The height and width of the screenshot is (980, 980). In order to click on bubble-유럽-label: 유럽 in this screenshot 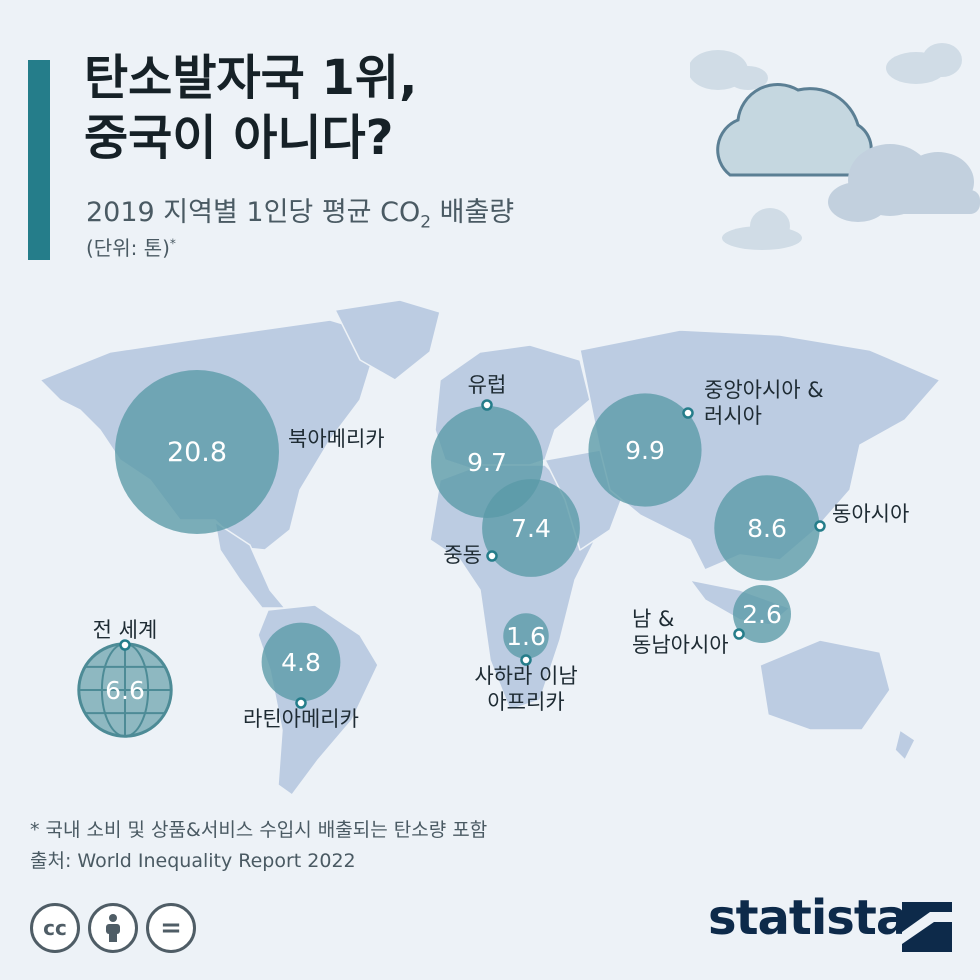, I will do `click(487, 385)`.